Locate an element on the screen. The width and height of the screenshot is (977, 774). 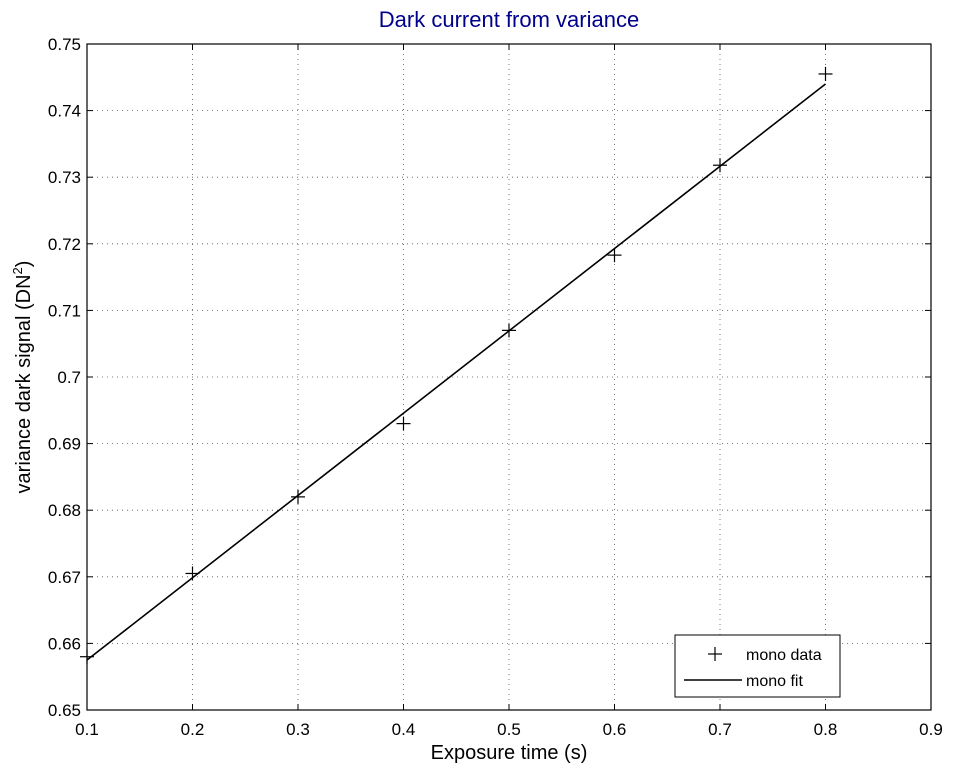
x-tick-label: 0.7 is located at coordinates (720, 729).